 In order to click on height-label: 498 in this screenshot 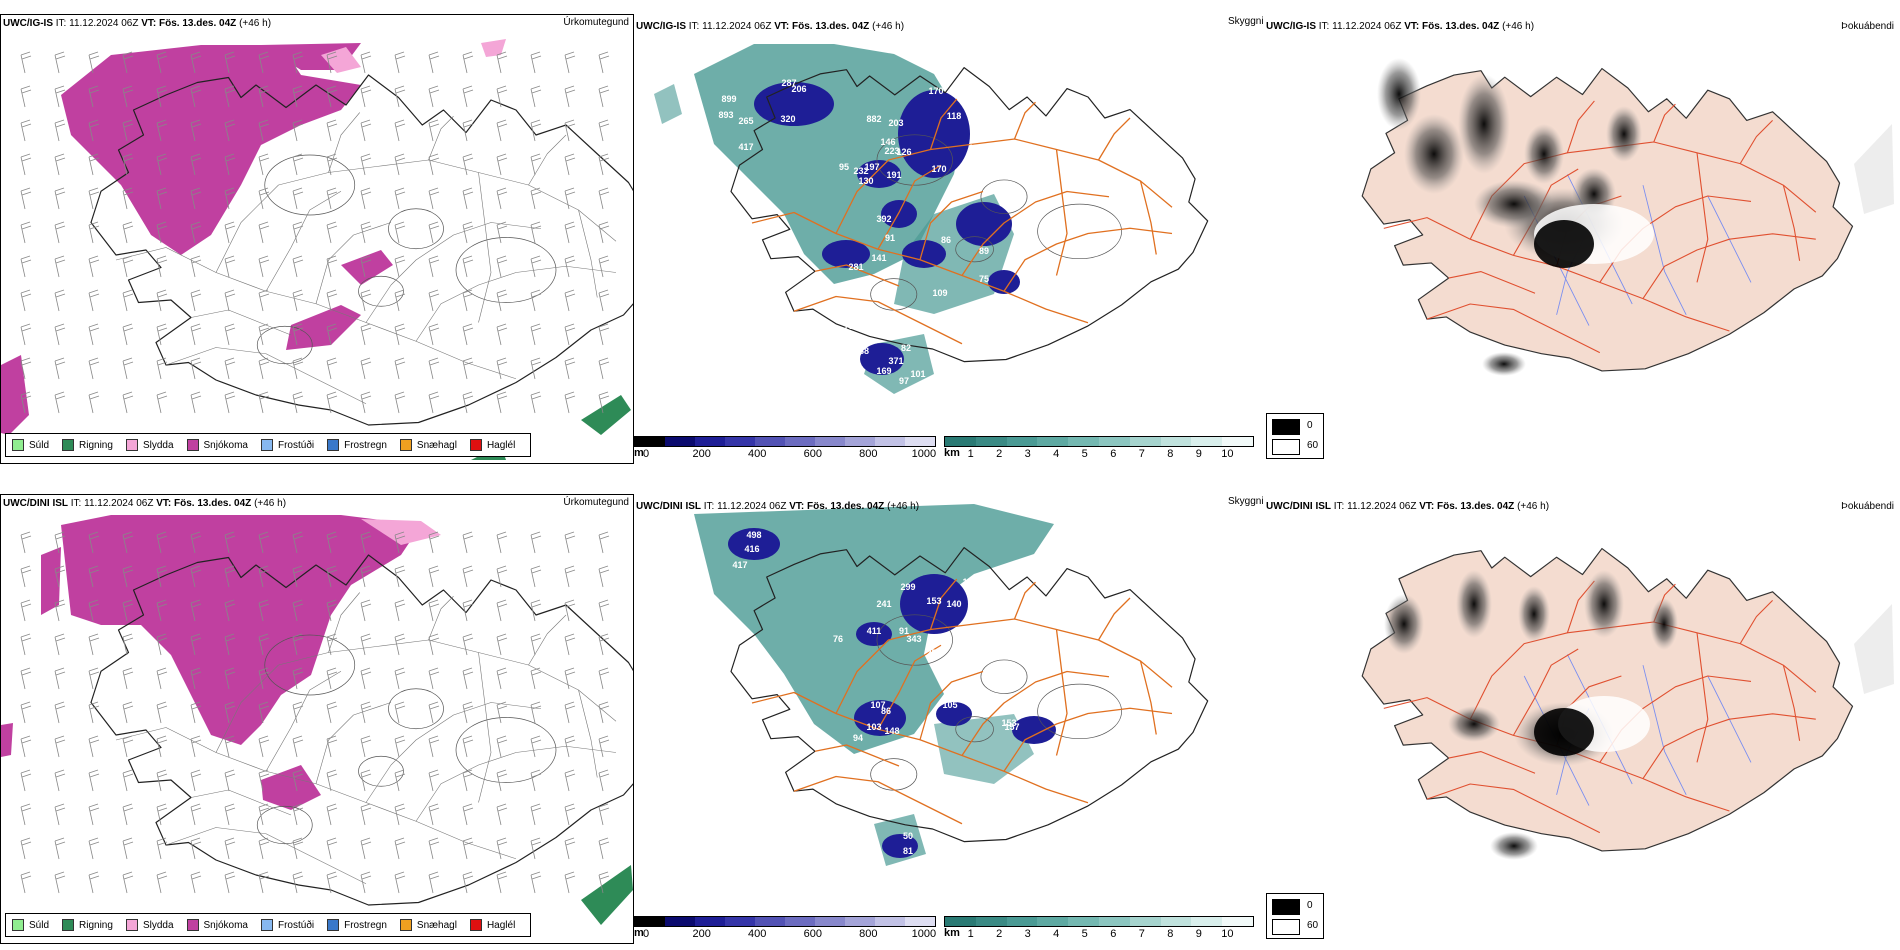, I will do `click(753, 535)`.